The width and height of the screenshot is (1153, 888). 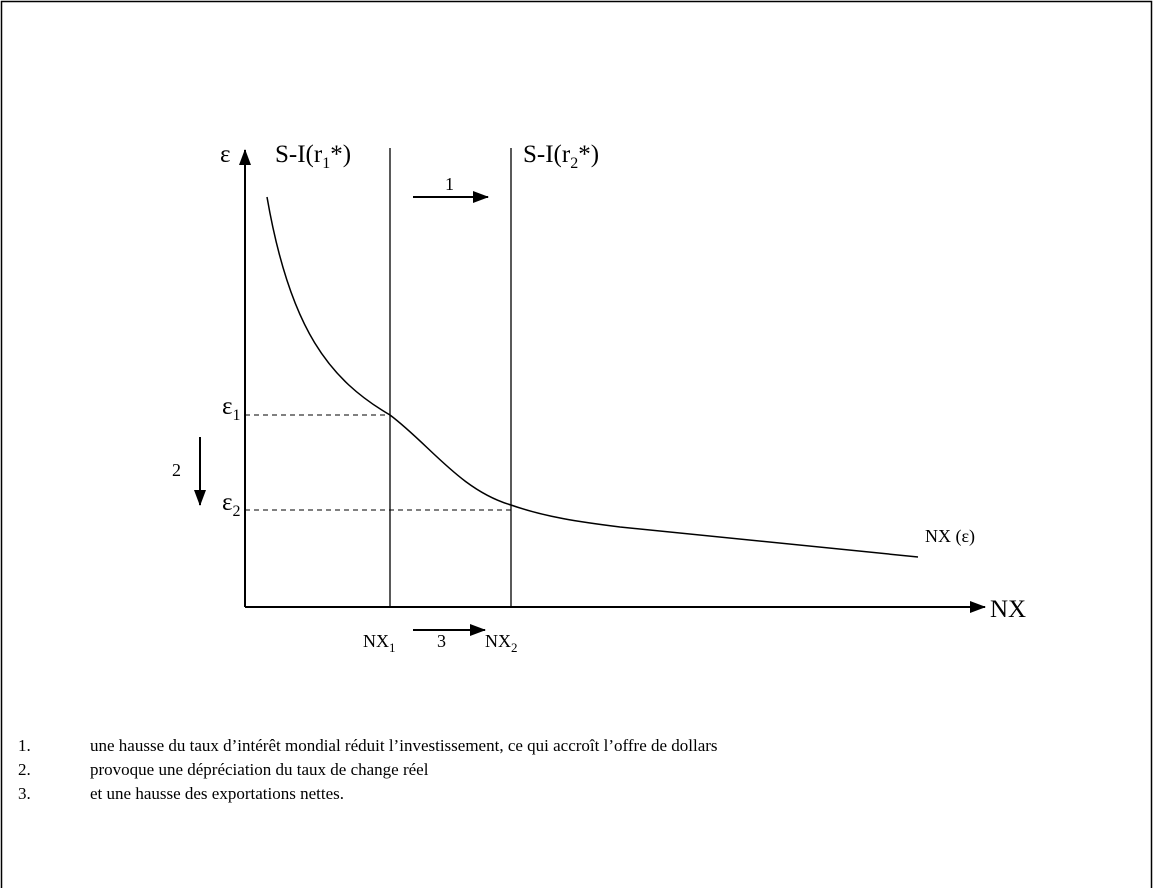 What do you see at coordinates (24, 769) in the screenshot?
I see `note-number: 2.` at bounding box center [24, 769].